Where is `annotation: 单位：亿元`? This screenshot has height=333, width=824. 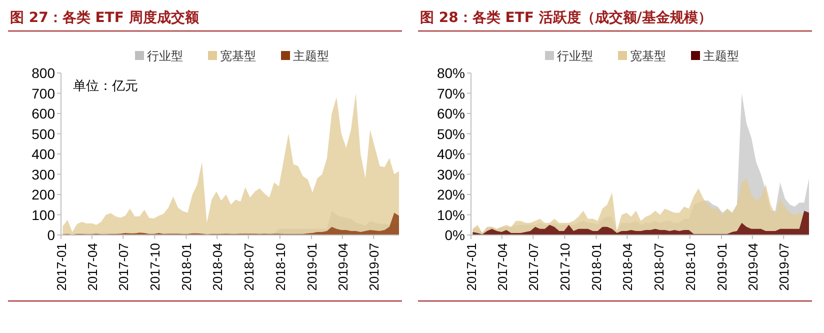
annotation: 单位：亿元 is located at coordinates (105, 86).